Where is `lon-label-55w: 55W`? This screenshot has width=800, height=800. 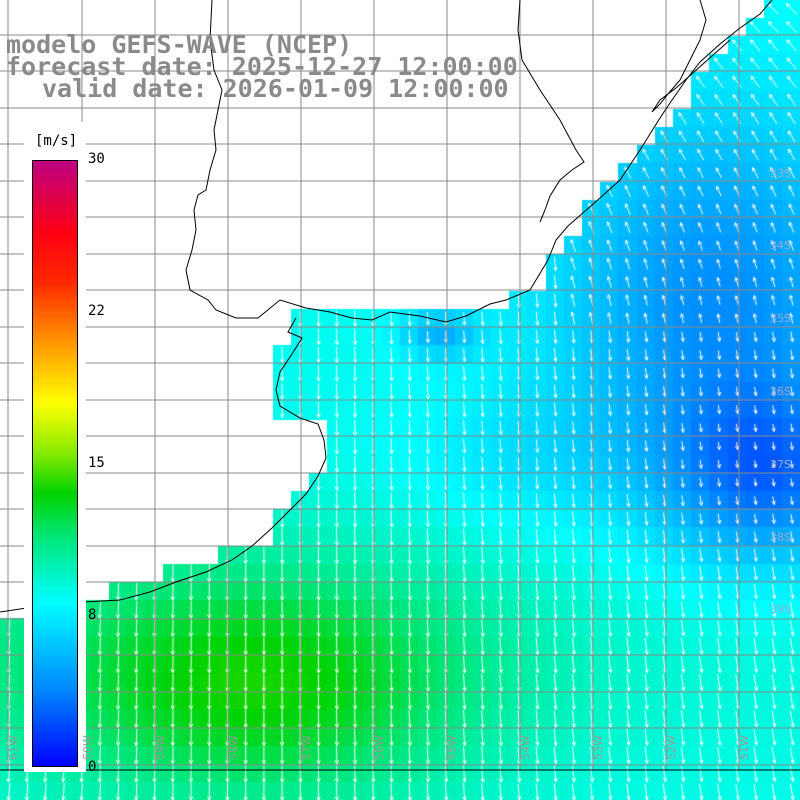
lon-label-55w: 55W is located at coordinates (452, 747).